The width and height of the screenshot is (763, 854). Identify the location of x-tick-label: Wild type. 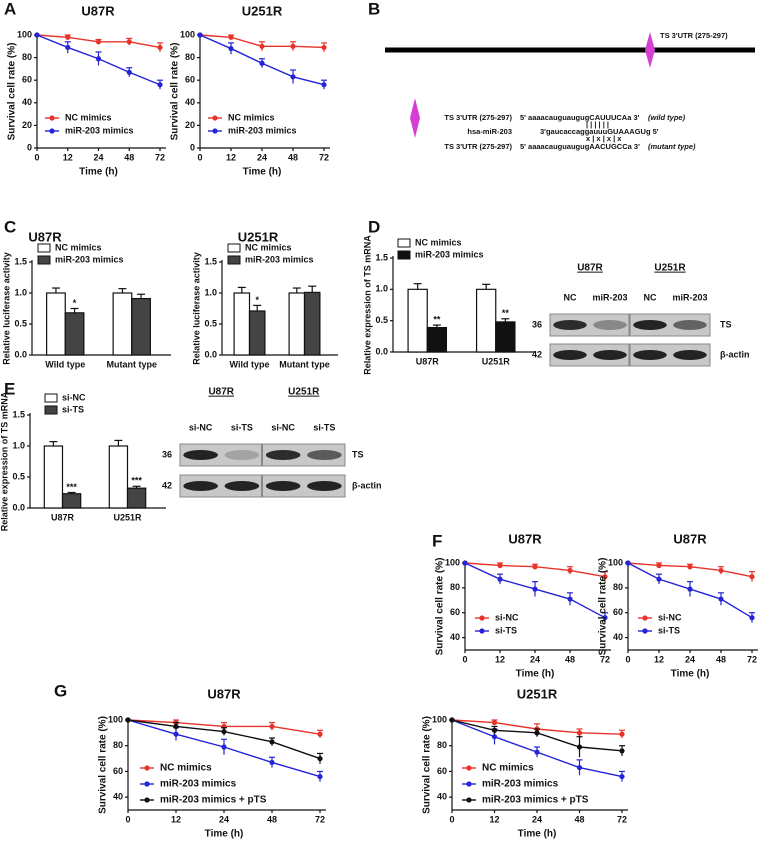
(250, 364).